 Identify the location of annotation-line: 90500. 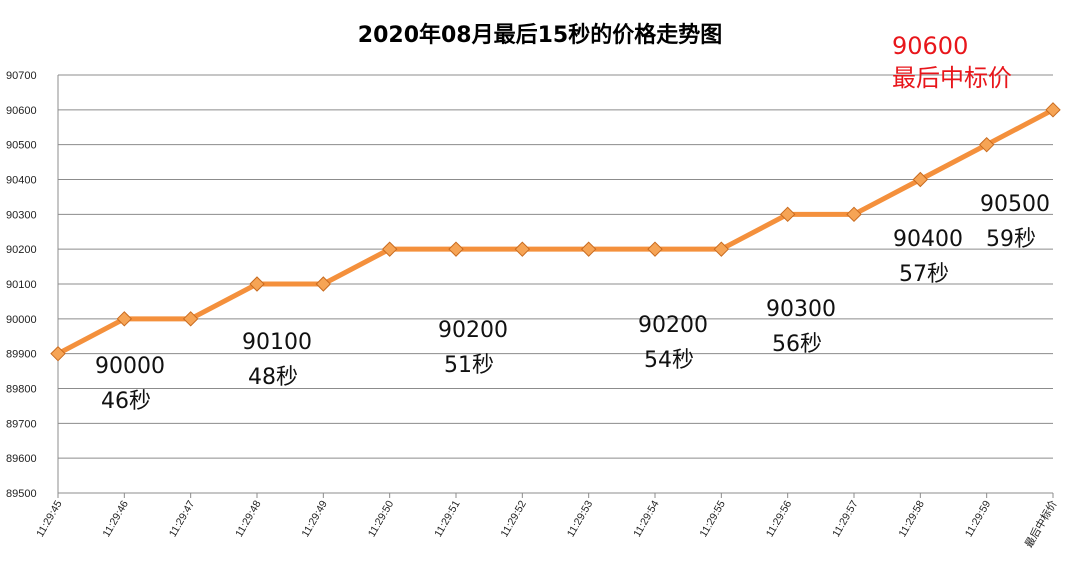
(1015, 204).